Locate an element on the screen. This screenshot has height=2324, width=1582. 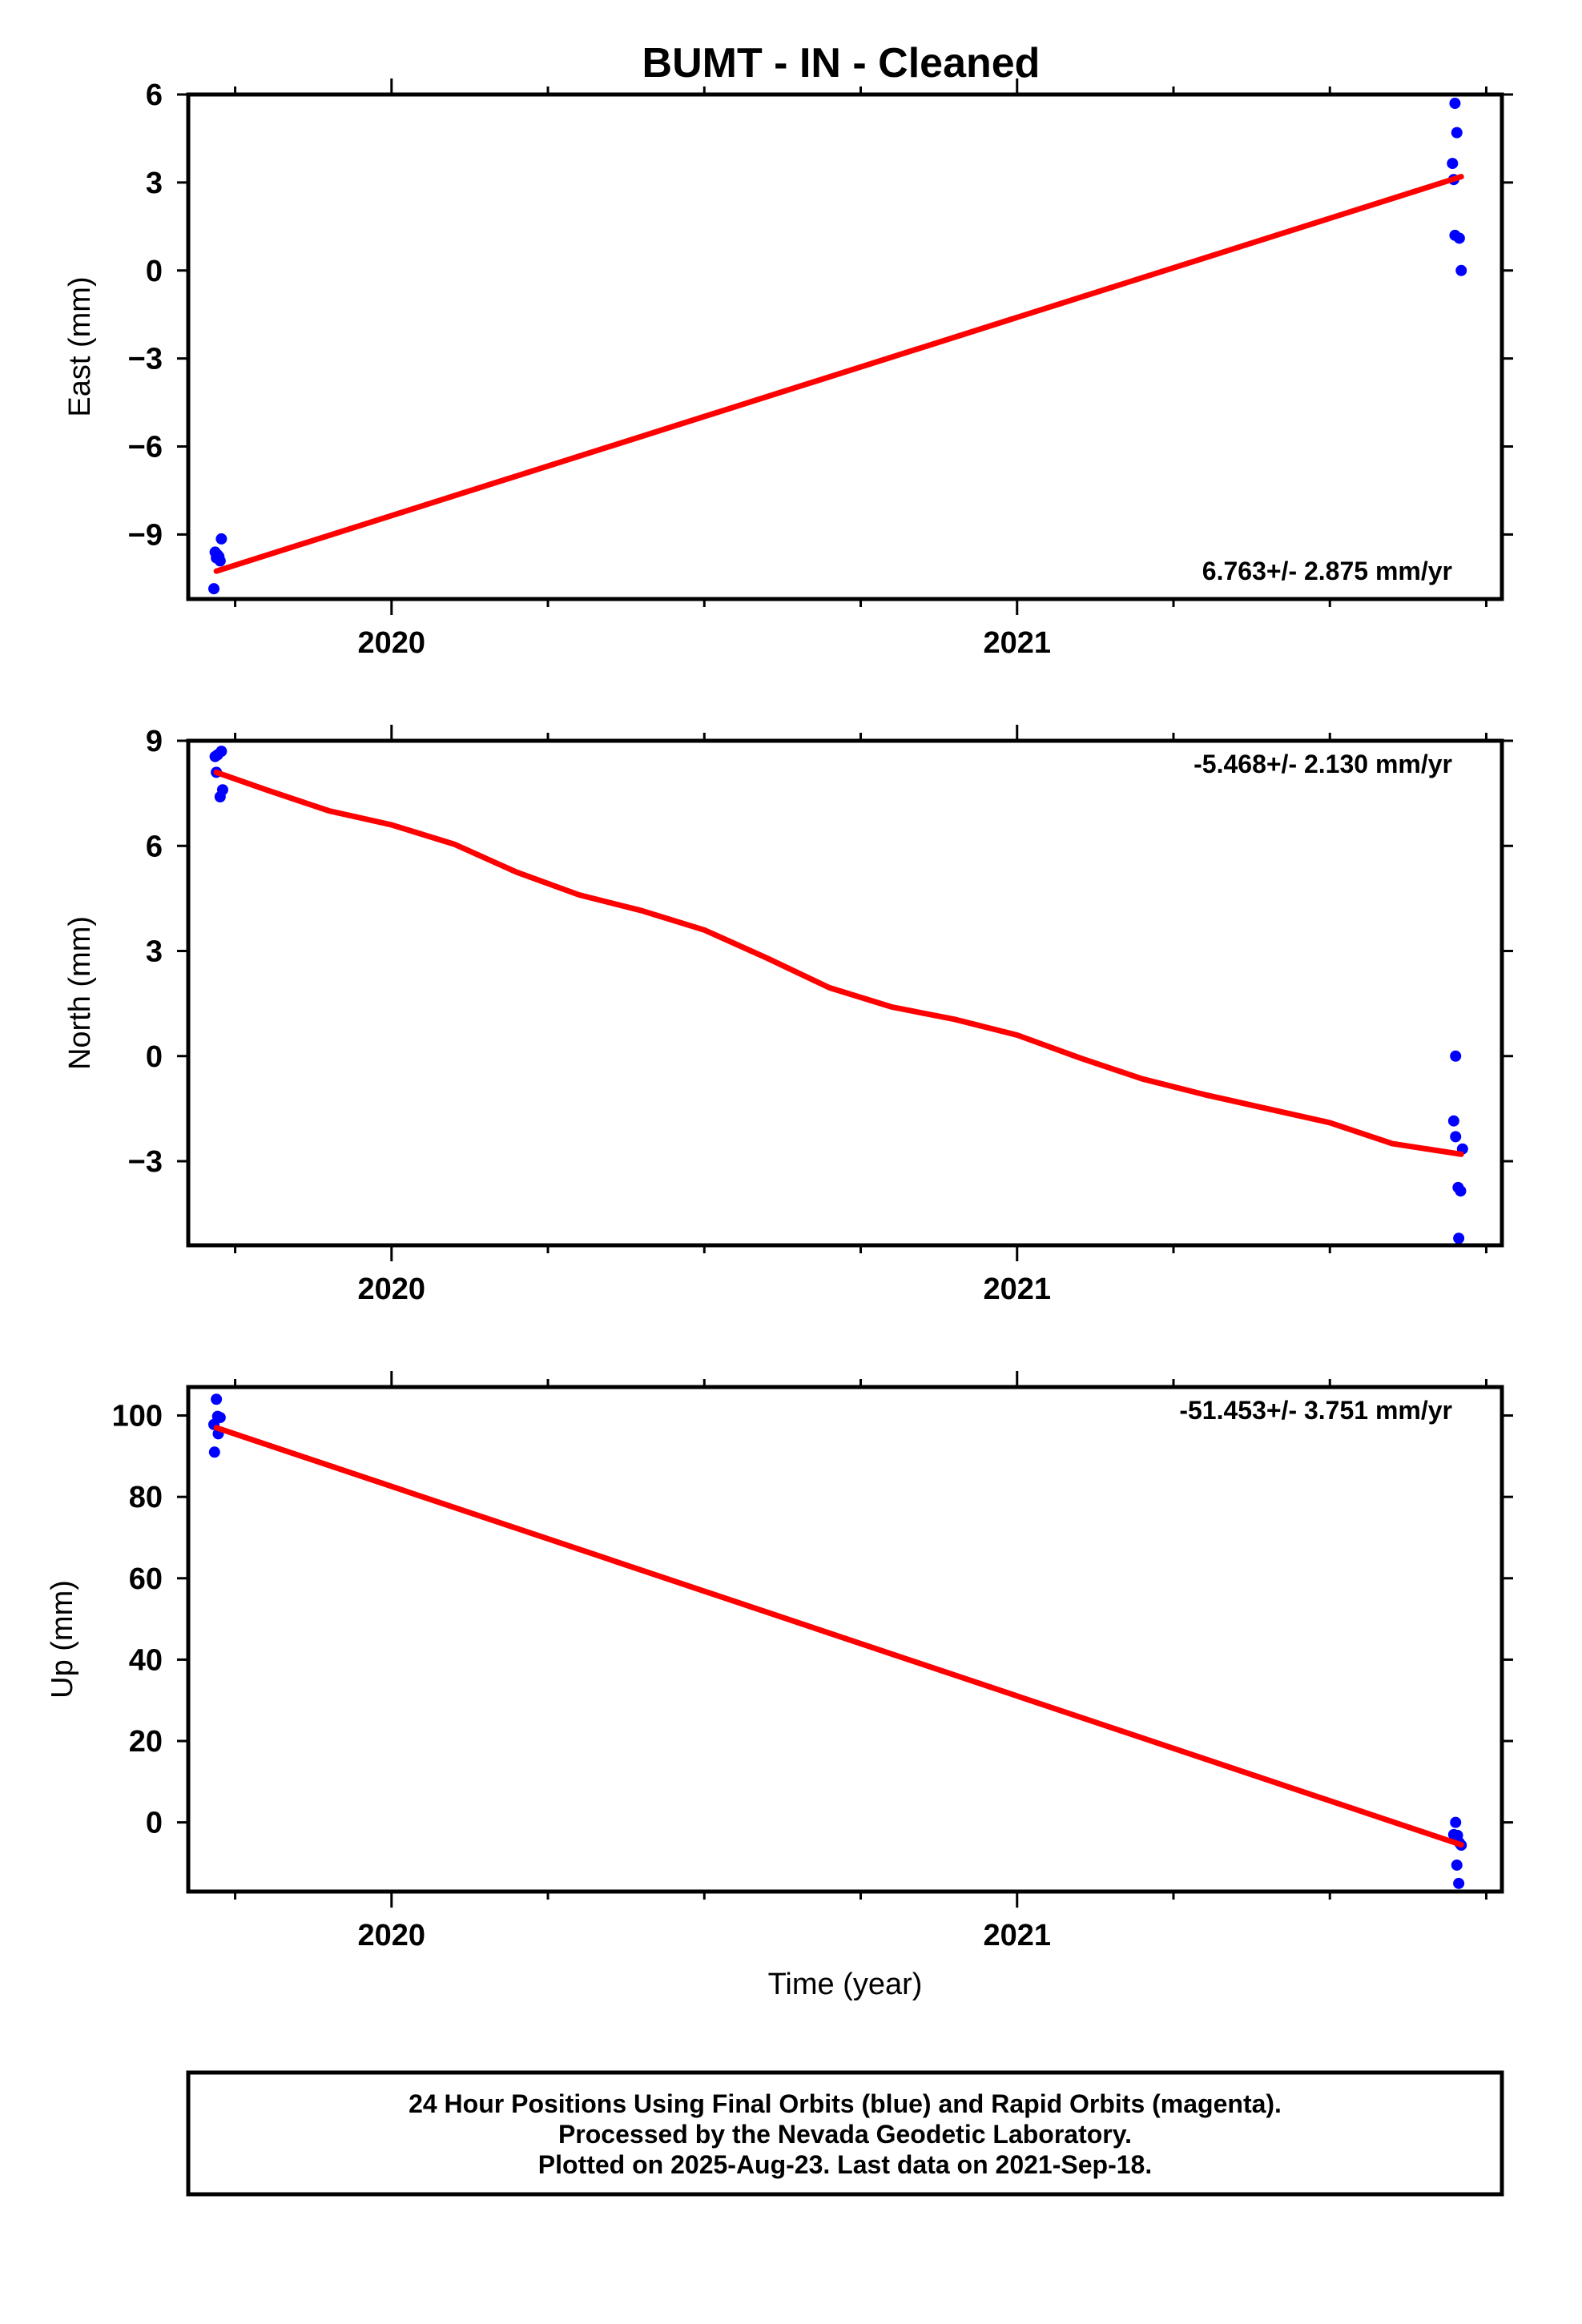
y-axis-label: North (mm) is located at coordinates (80, 993).